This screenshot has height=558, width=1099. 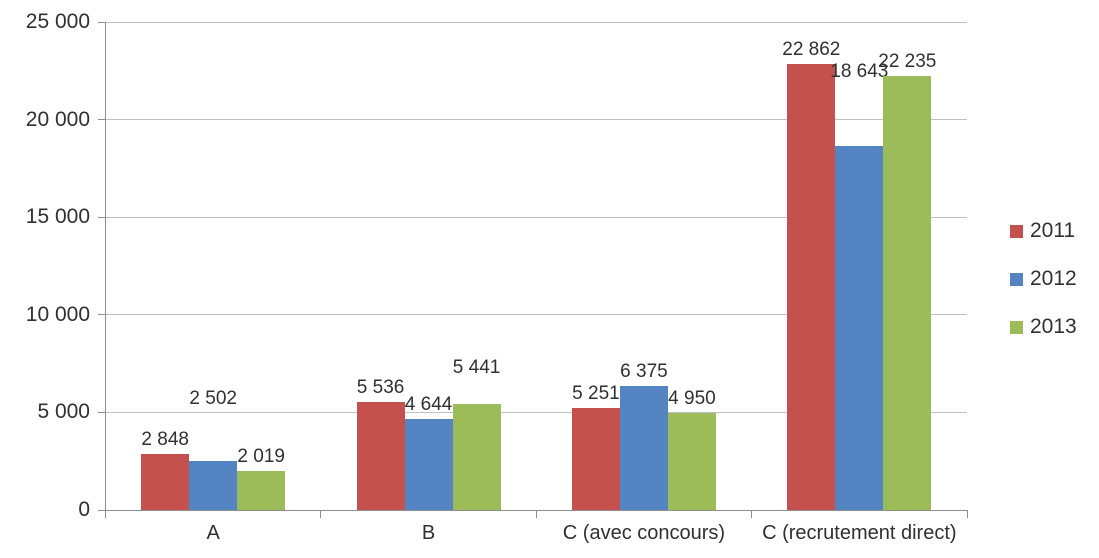 What do you see at coordinates (380, 387) in the screenshot?
I see `bar-value-label-2011-b: 5 536` at bounding box center [380, 387].